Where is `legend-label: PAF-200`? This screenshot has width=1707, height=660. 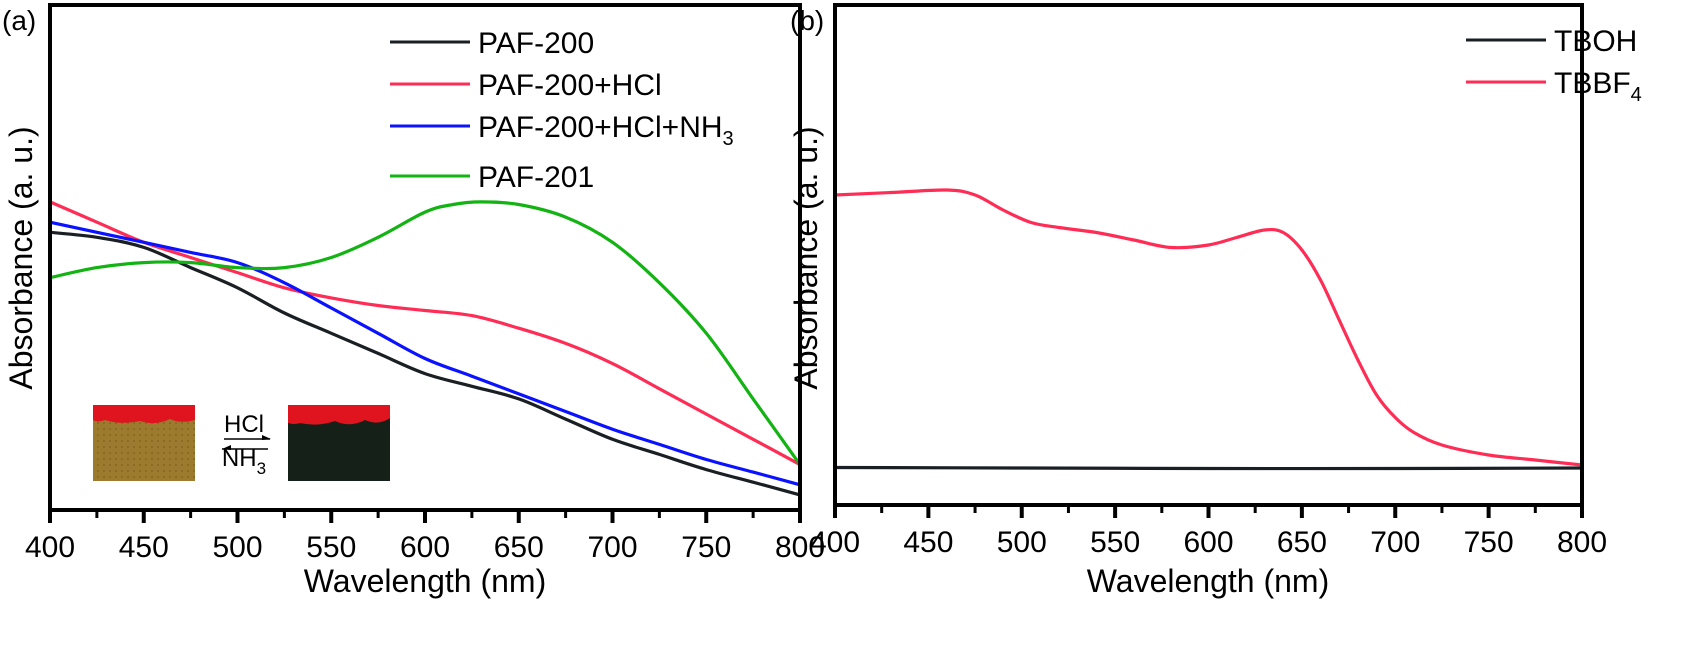 legend-label: PAF-200 is located at coordinates (536, 43).